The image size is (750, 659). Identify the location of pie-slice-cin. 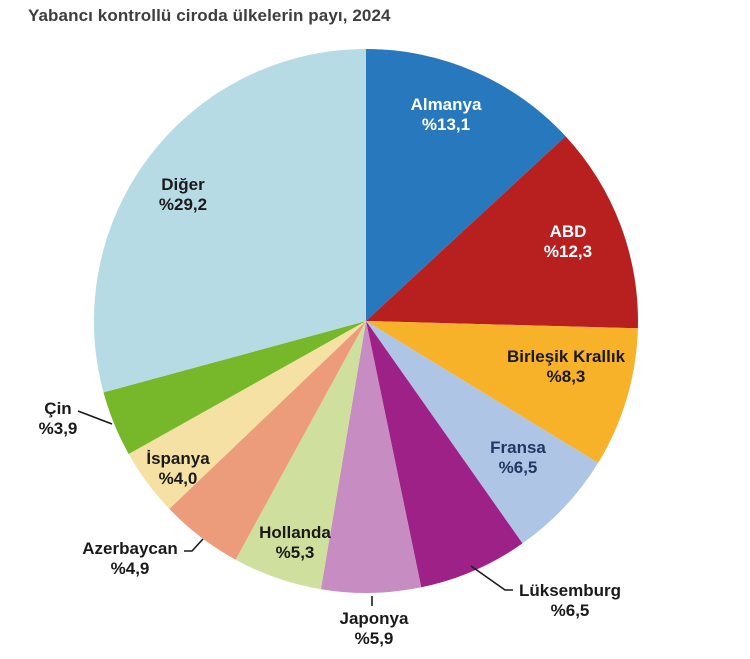
(234, 387).